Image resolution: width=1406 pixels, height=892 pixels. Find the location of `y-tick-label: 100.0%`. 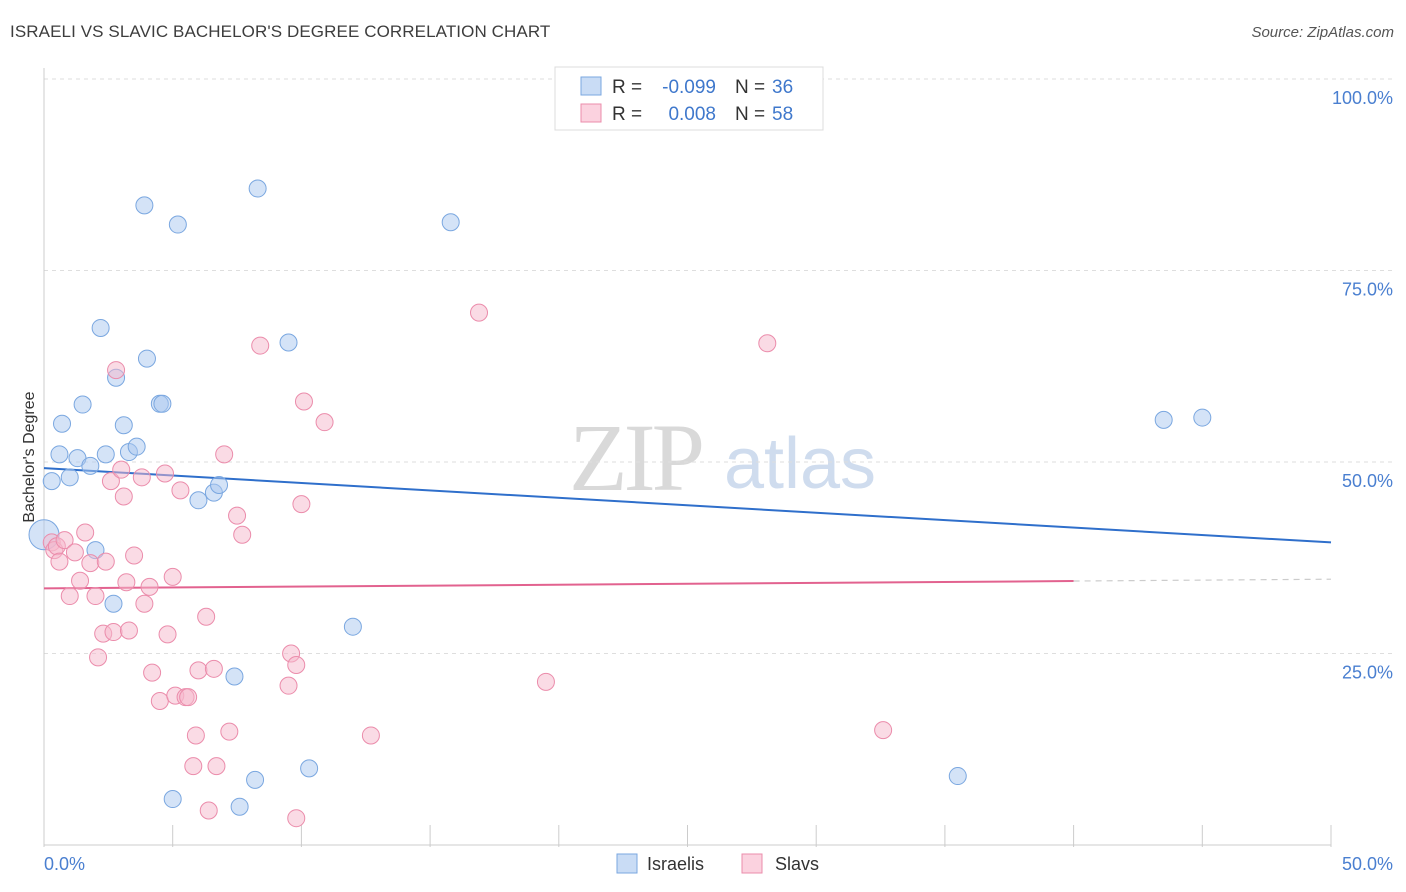

y-tick-label: 100.0% is located at coordinates (1362, 98).